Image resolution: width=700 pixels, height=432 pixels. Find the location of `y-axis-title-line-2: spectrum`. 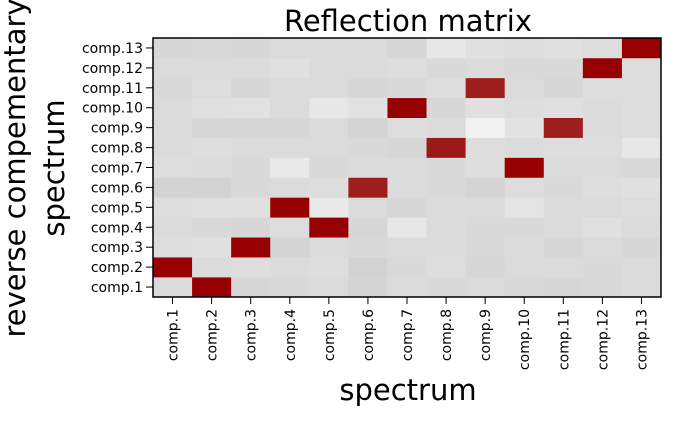

y-axis-title-line-2: spectrum is located at coordinates (54, 167).